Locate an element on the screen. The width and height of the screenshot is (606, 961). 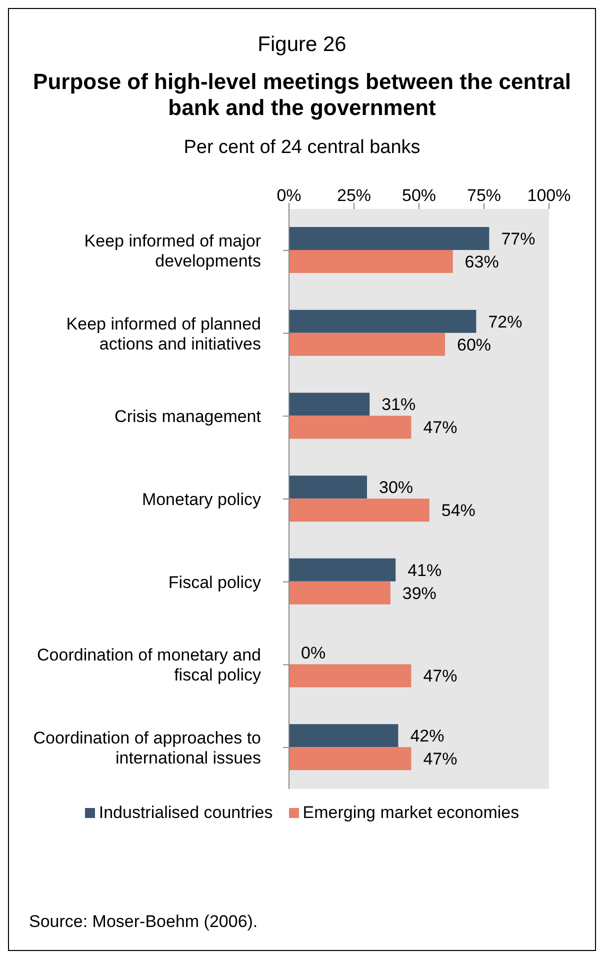
source-note: Source: Moser-Boehm (2006). is located at coordinates (143, 922).